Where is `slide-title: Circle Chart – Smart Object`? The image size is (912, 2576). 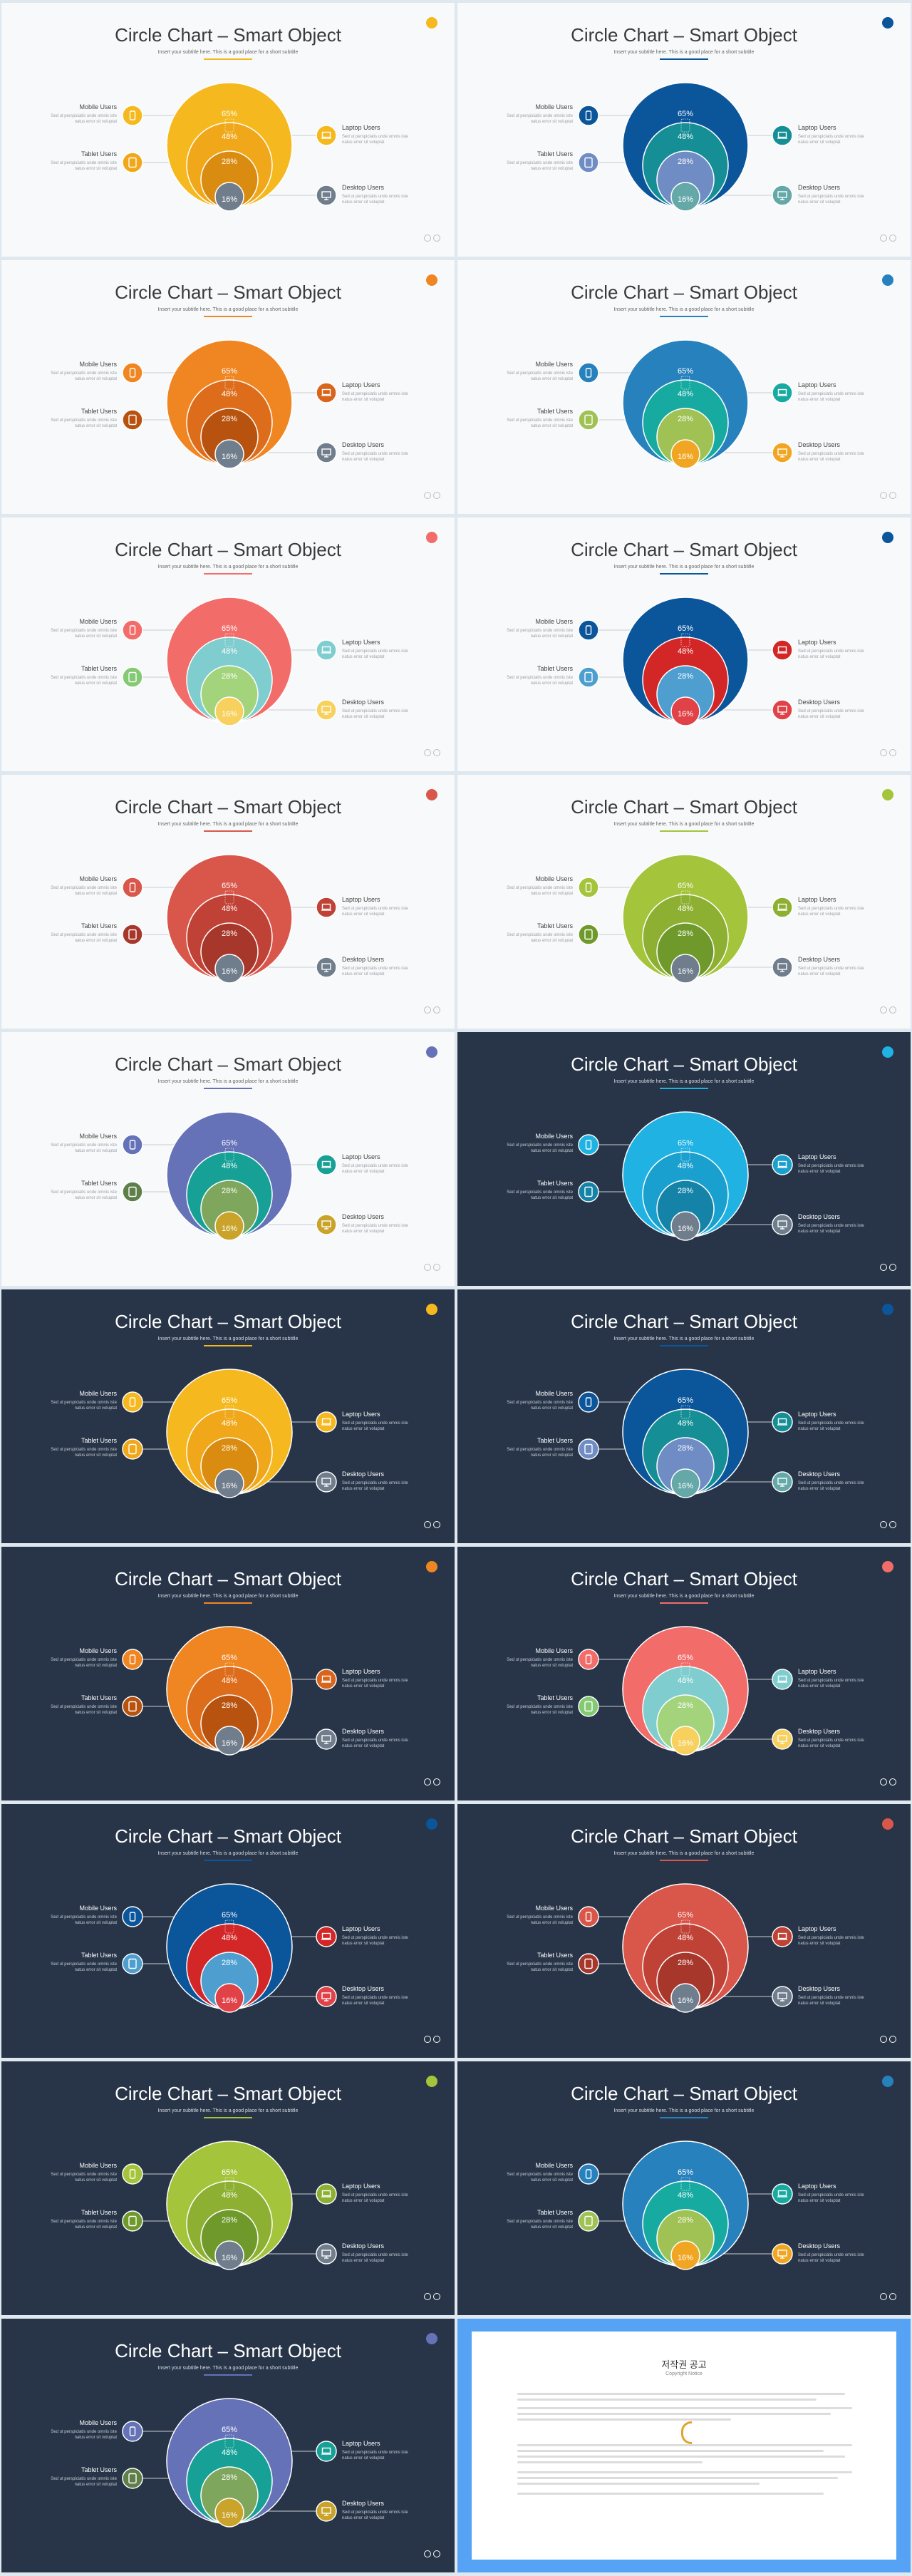 slide-title: Circle Chart – Smart Object is located at coordinates (228, 549).